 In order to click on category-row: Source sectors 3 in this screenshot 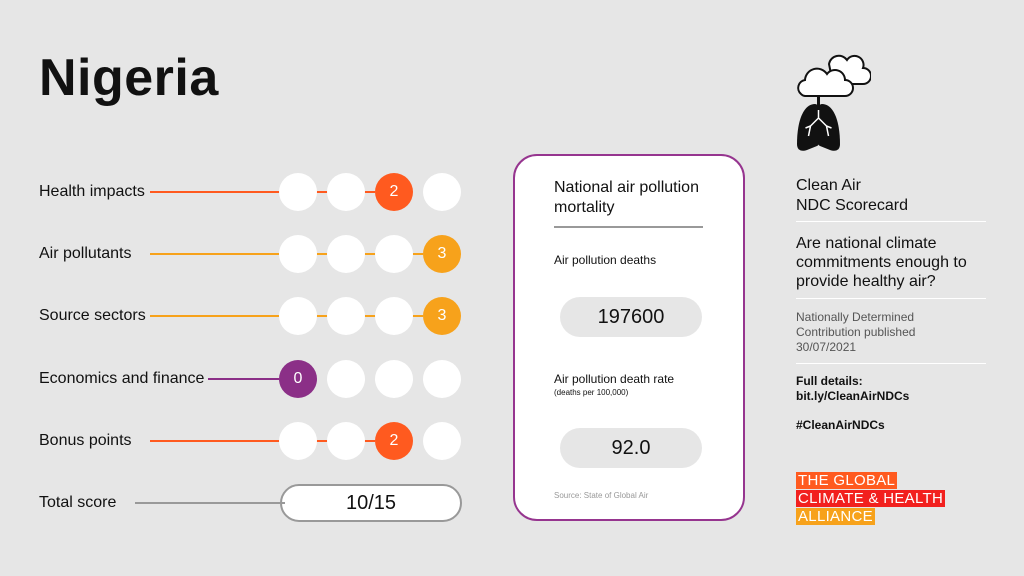, I will do `click(240, 316)`.